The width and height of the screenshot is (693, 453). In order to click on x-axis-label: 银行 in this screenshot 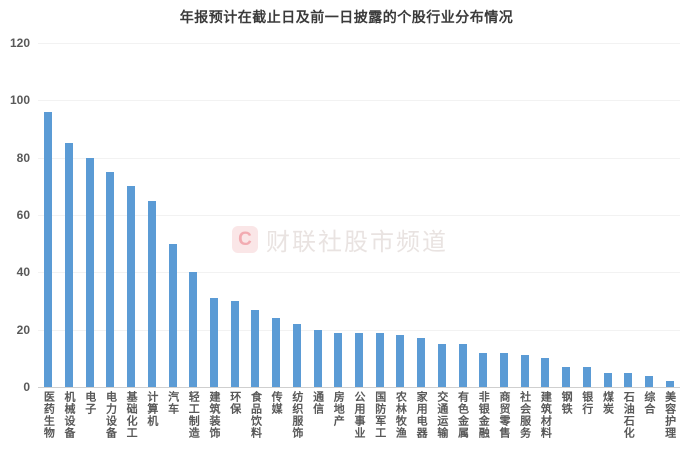, I will do `click(586, 403)`.